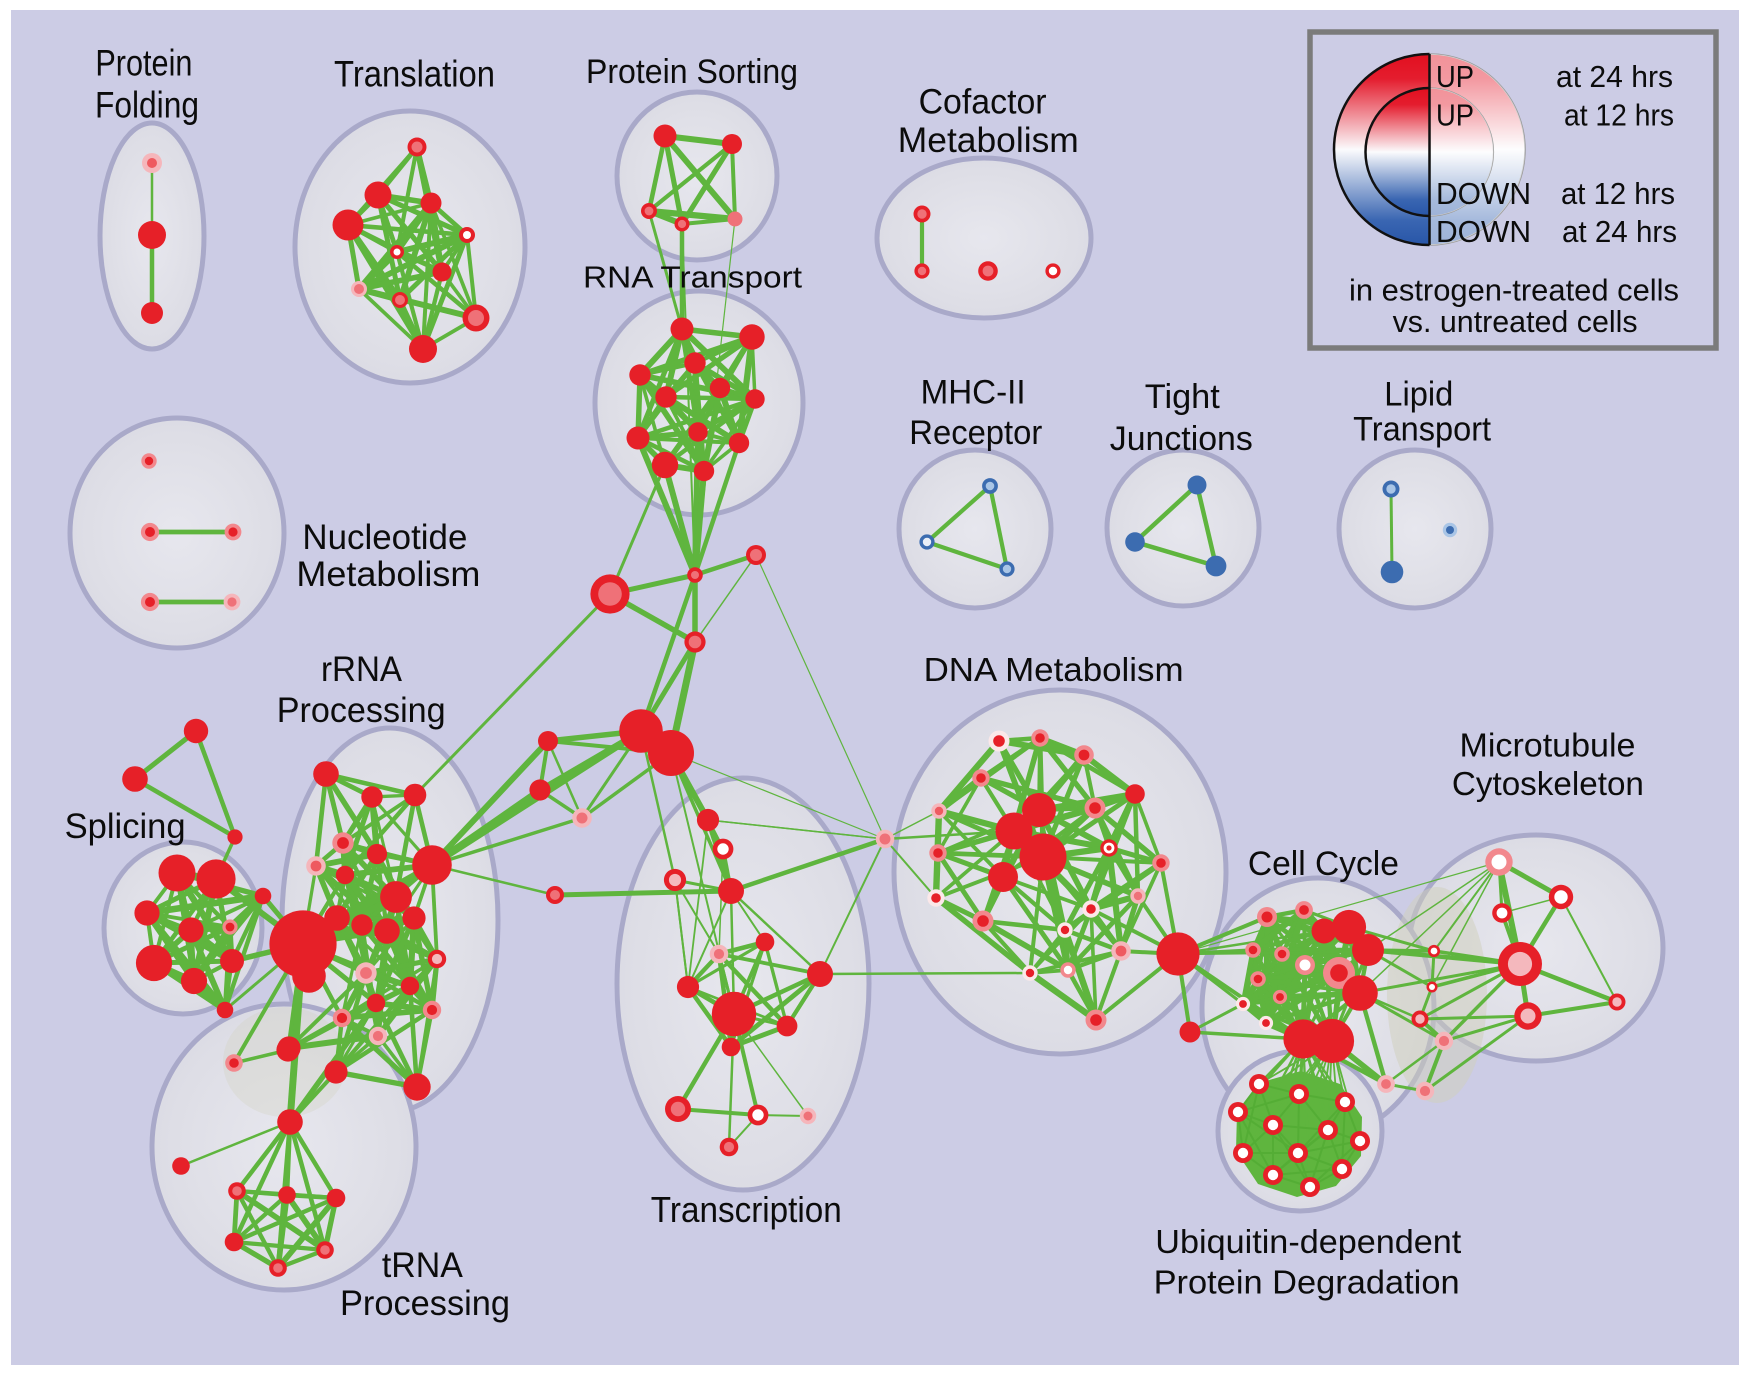 The image size is (1750, 1381). What do you see at coordinates (1307, 1282) in the screenshot?
I see `svg-text: Protein Degradation` at bounding box center [1307, 1282].